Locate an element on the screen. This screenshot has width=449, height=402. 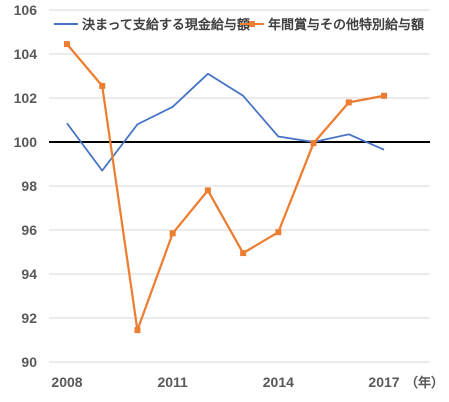
legend-item-2: 年間賞与その他特別給与額 is located at coordinates (332, 25).